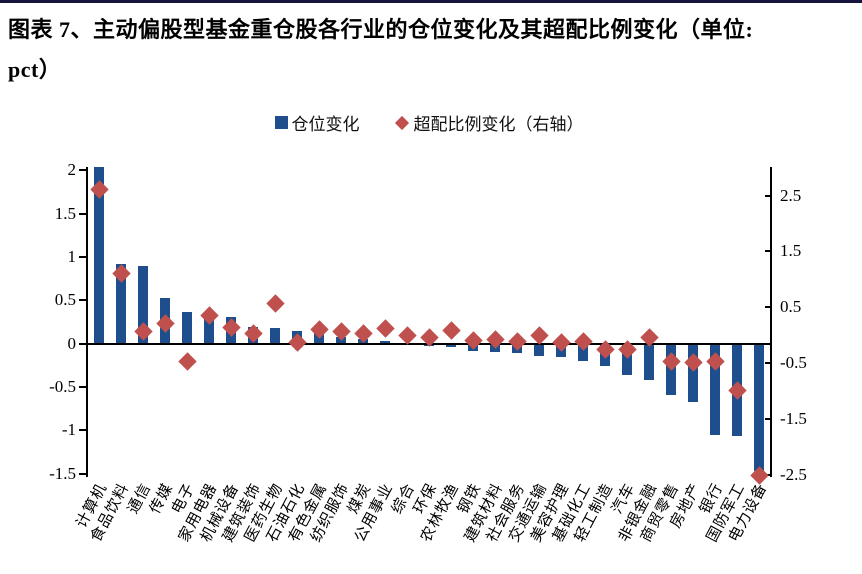 This screenshot has height=574, width=862. I want to click on legend-item-position-change: 仓位变化, so click(317, 122).